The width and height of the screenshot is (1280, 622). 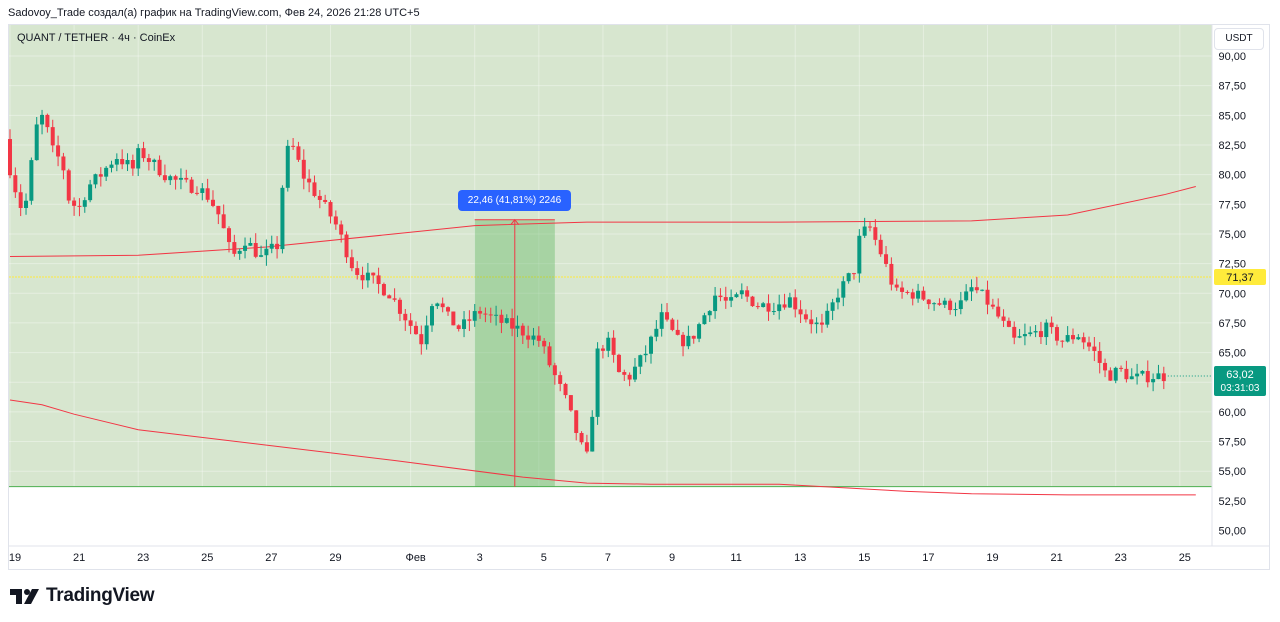 I want to click on tradingview-logo-text: TradingView, so click(x=100, y=595).